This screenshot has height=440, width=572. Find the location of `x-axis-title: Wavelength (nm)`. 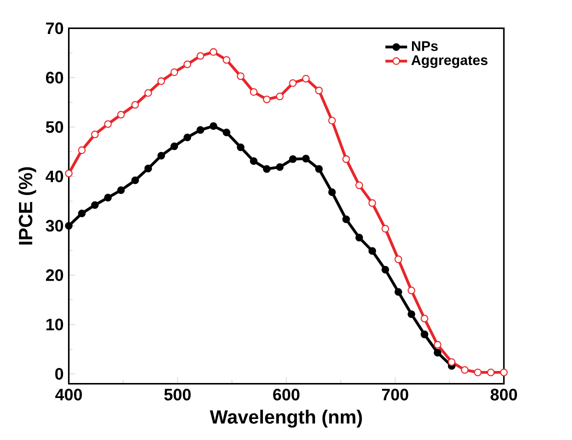

x-axis-title: Wavelength (nm) is located at coordinates (286, 419).